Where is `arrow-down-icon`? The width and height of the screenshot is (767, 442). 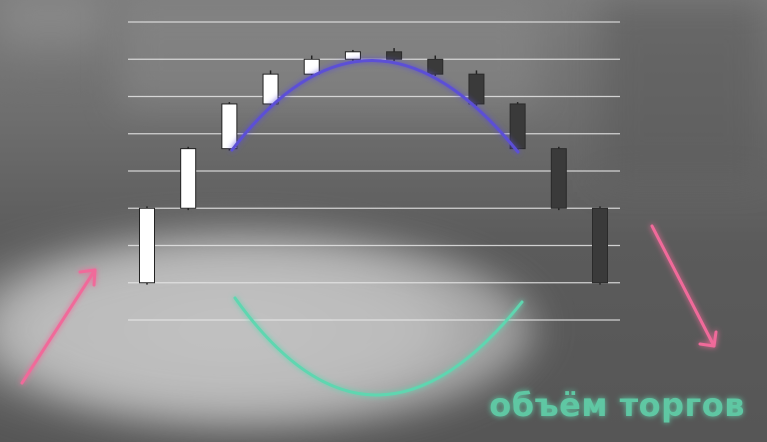
arrow-down-icon is located at coordinates (684, 286).